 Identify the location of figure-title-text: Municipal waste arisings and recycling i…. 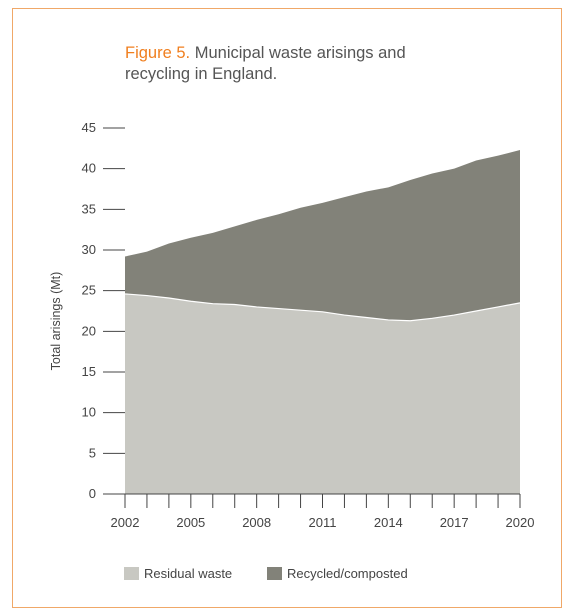
(265, 63).